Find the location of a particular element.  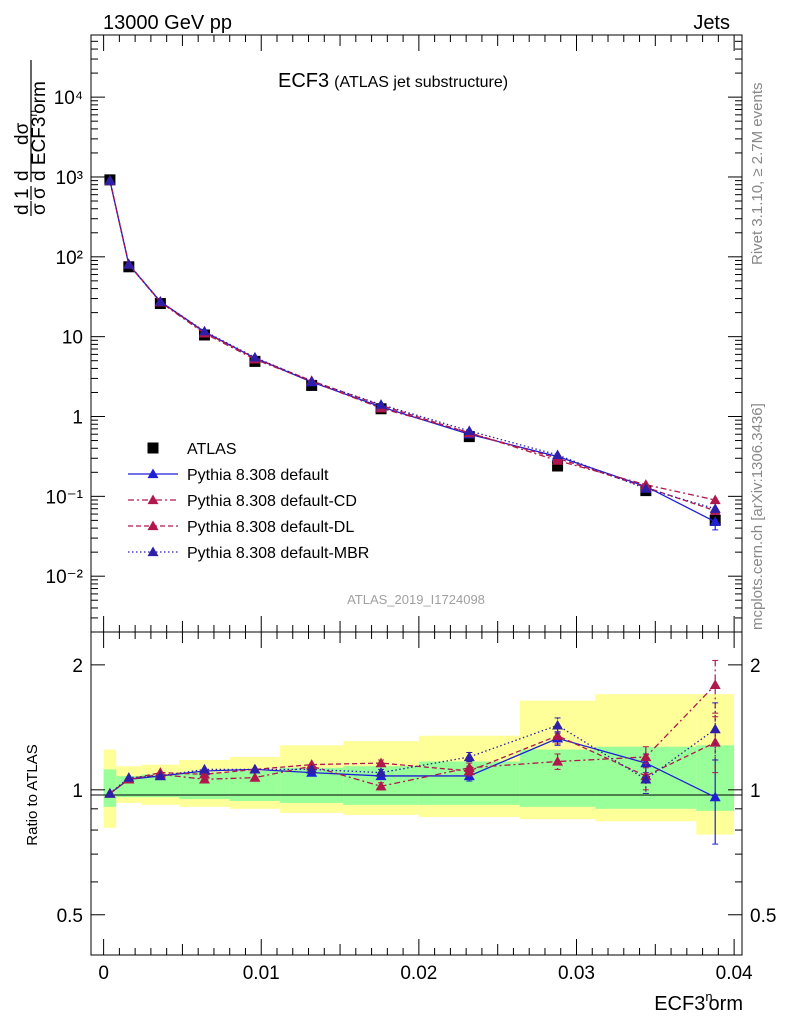

legend-label: Pythia 8.308 default-CD is located at coordinates (272, 501).